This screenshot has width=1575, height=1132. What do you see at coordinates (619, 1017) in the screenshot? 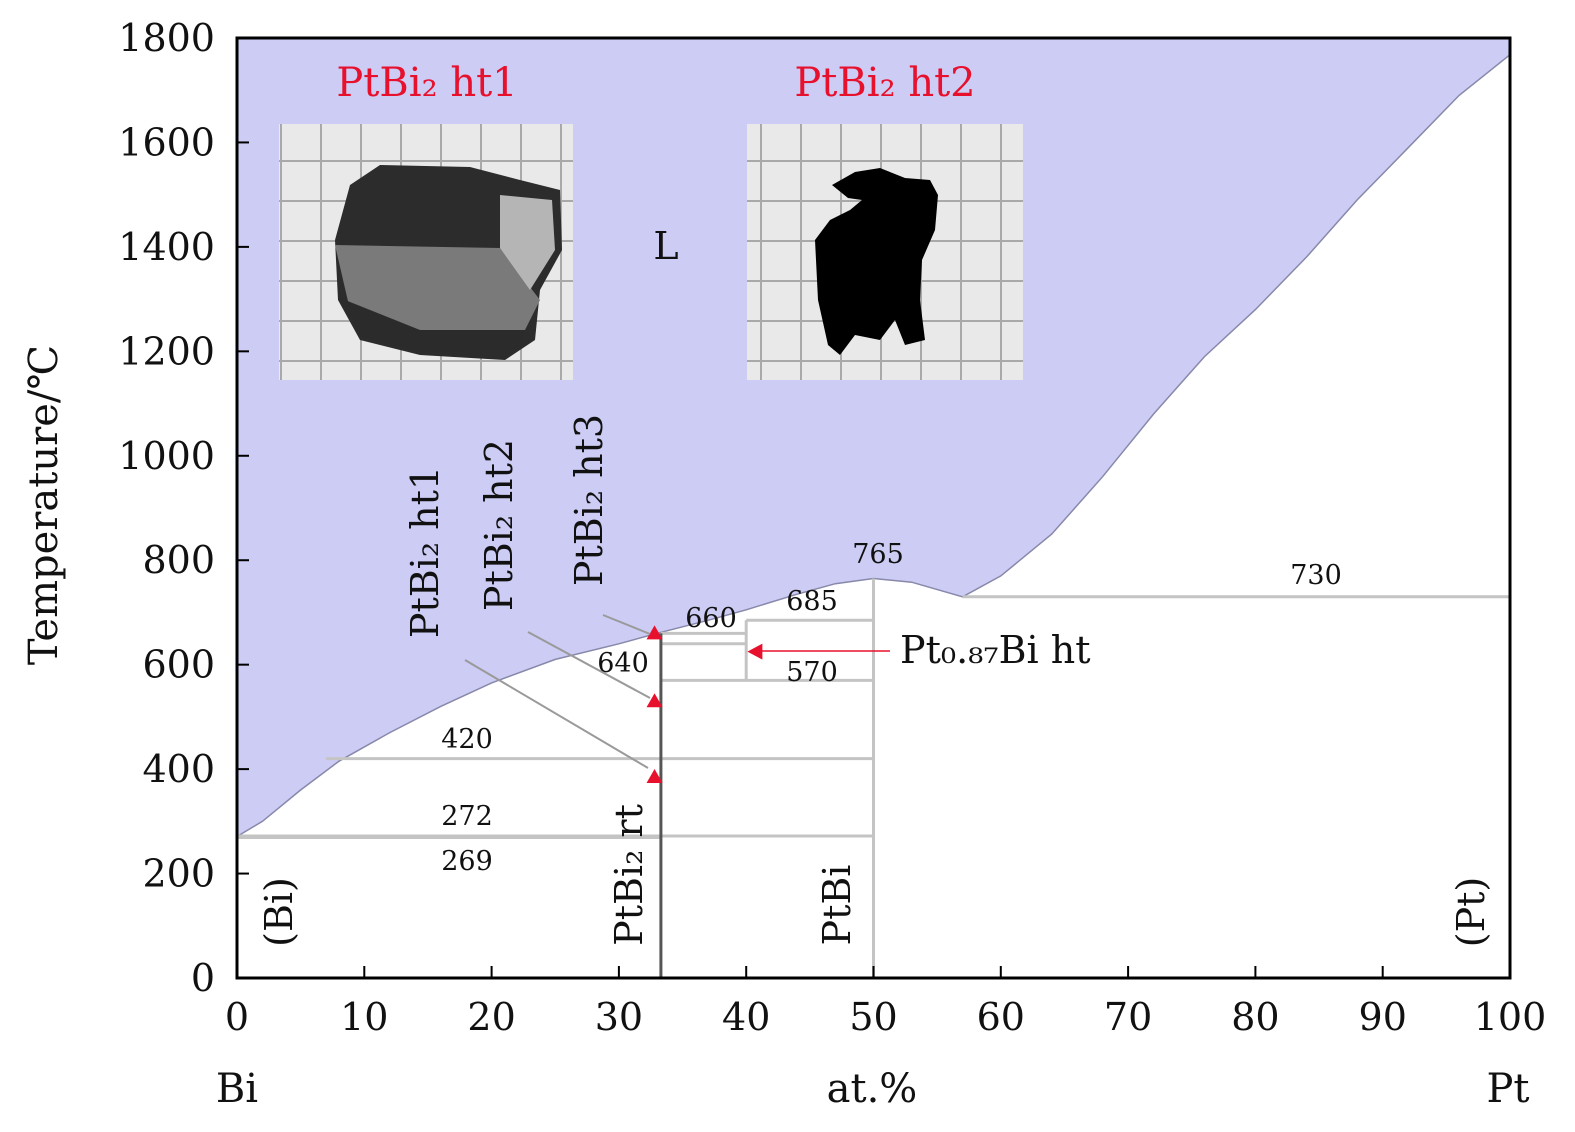
I see `x-tick-label-30: 30` at bounding box center [619, 1017].